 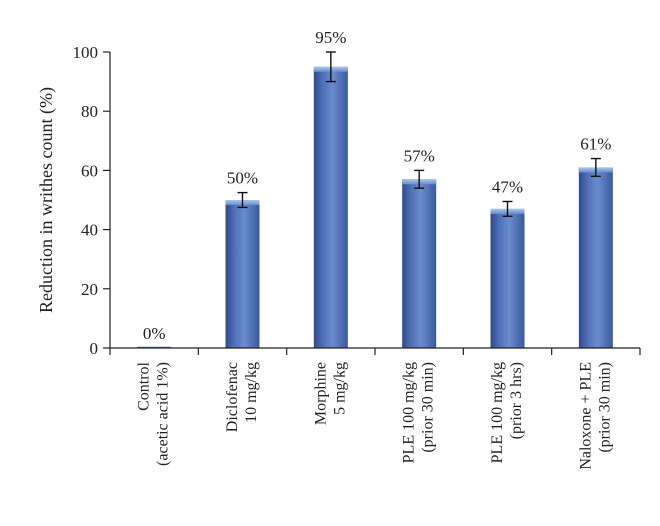 I want to click on y-tick-label: 20, so click(x=89, y=289).